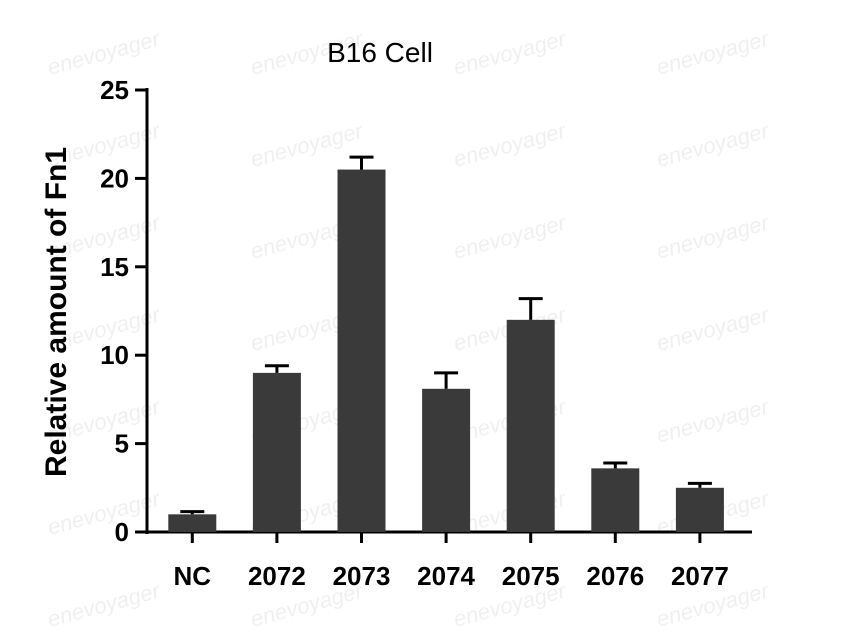 The image size is (853, 634). What do you see at coordinates (114, 267) in the screenshot?
I see `y-tick-label: 15` at bounding box center [114, 267].